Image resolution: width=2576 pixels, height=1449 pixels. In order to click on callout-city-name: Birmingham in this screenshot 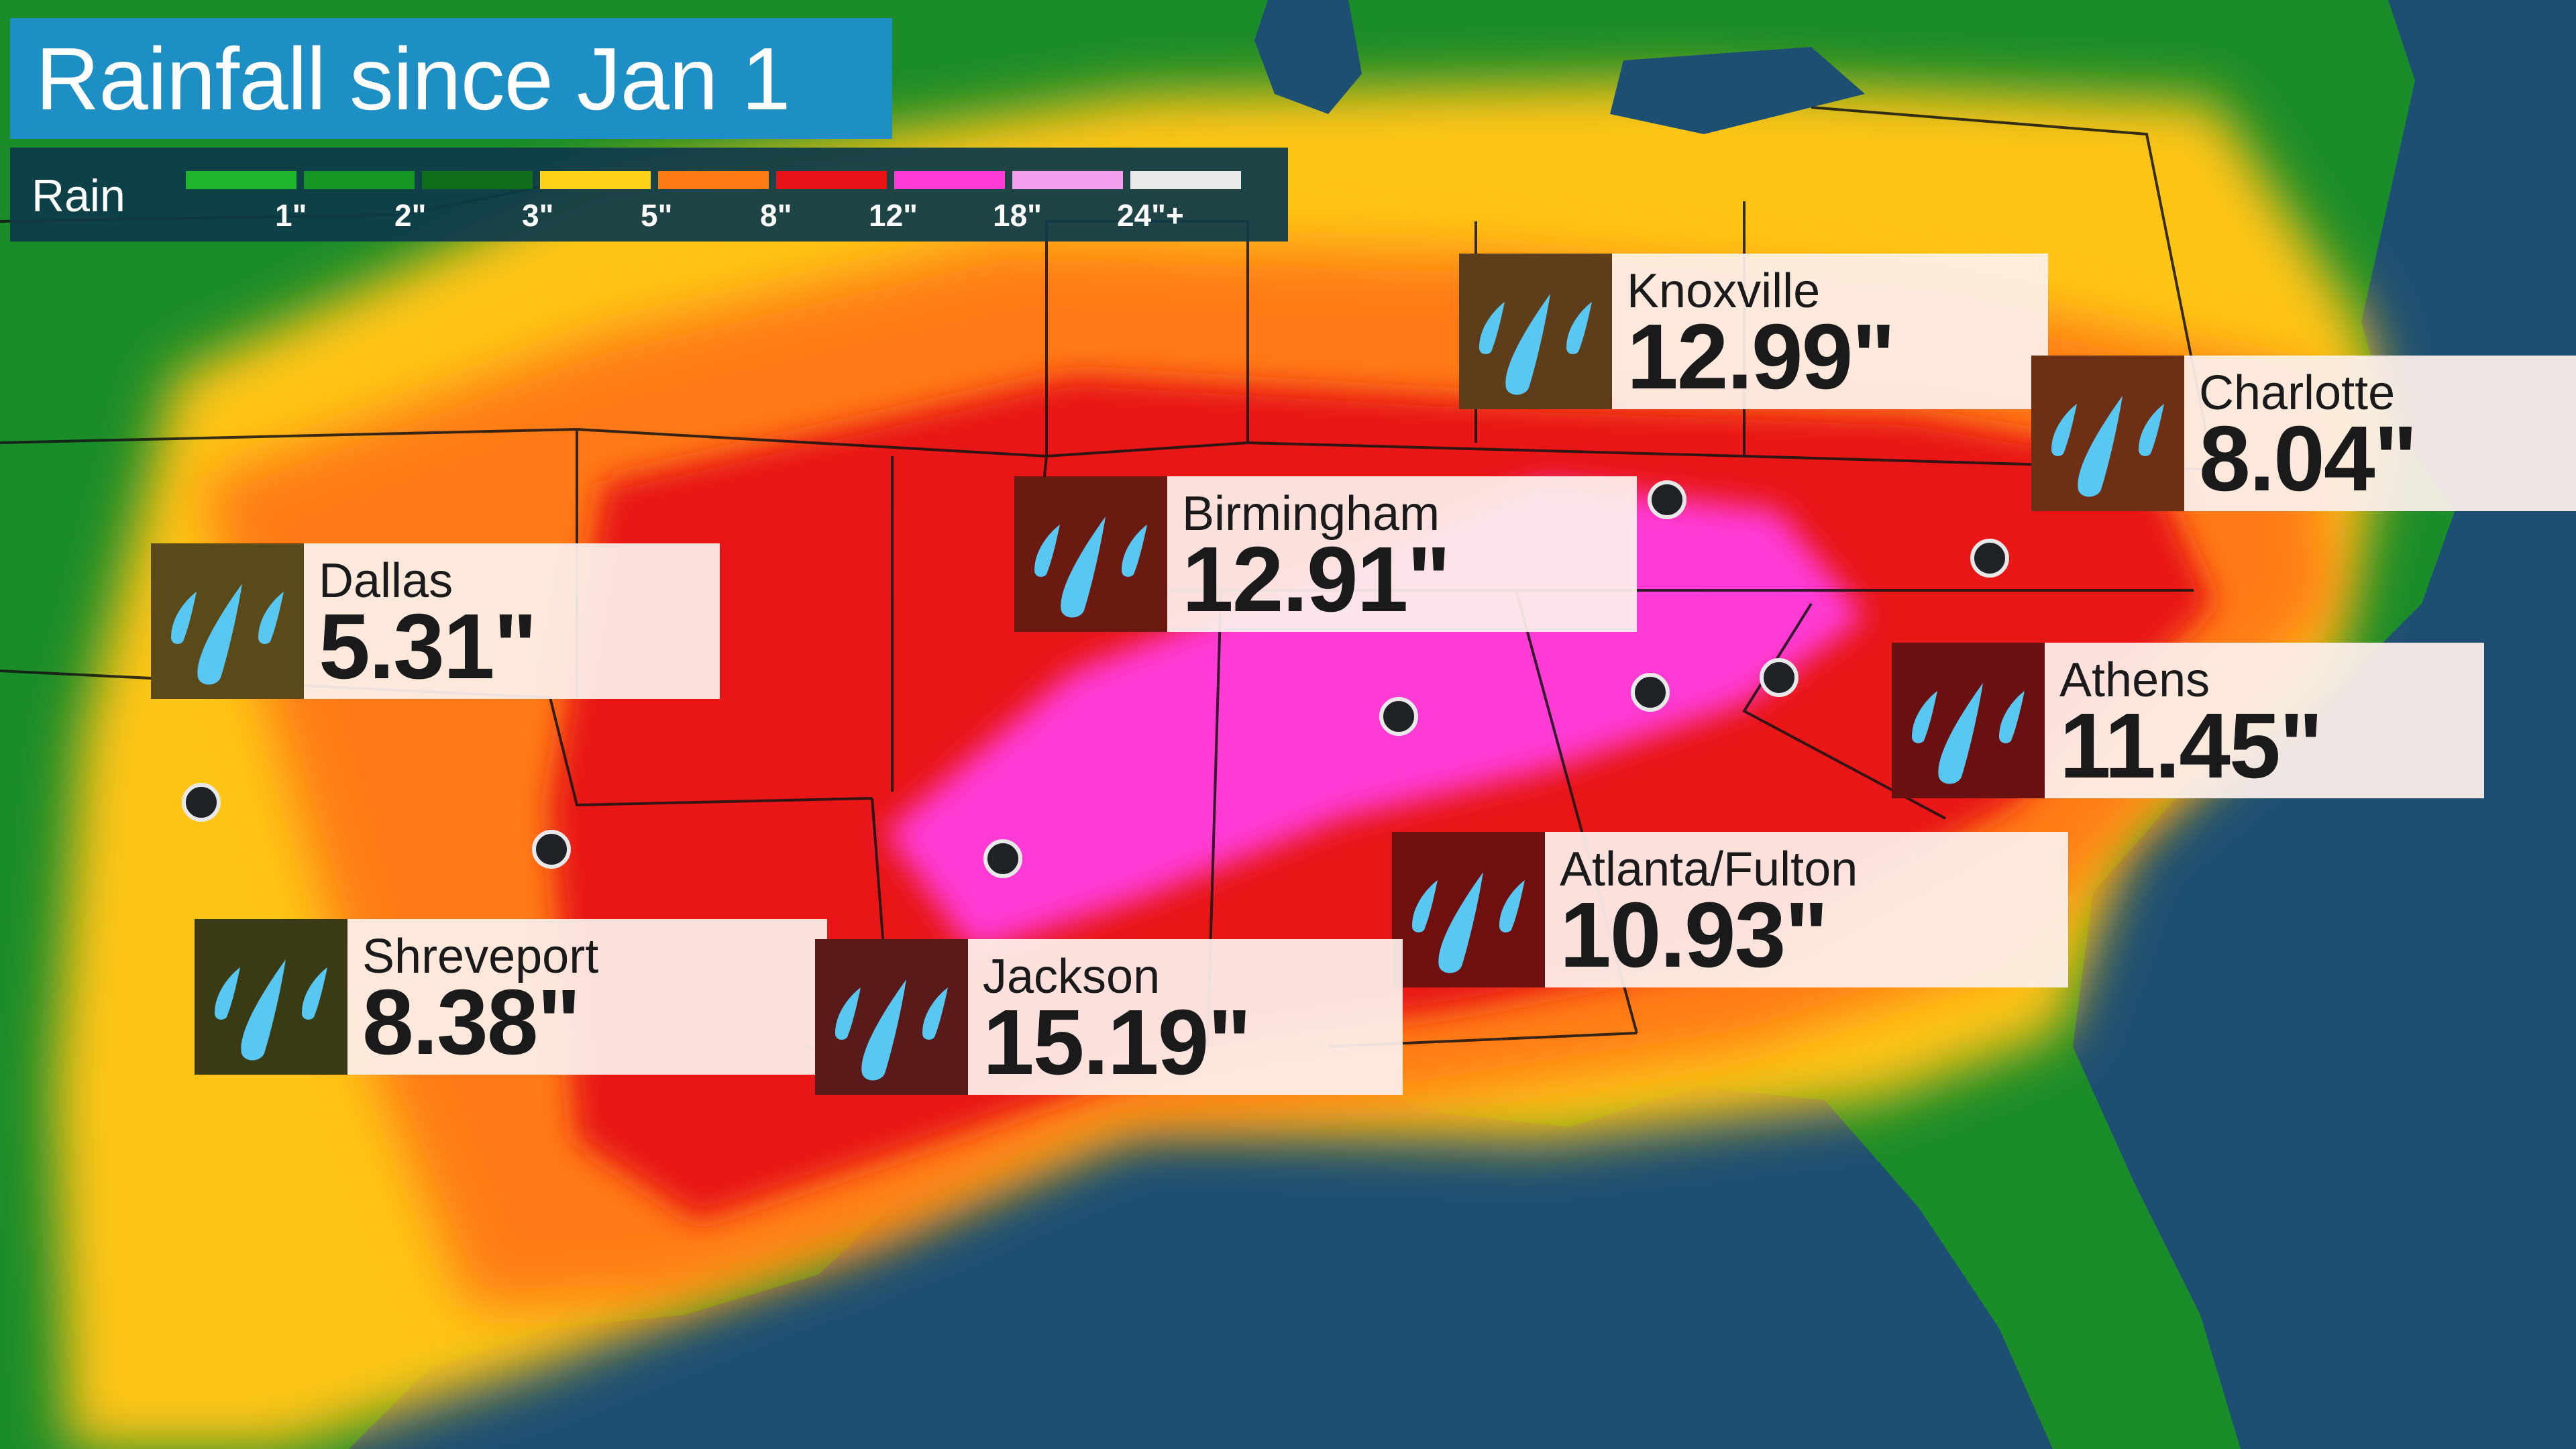, I will do `click(1311, 514)`.